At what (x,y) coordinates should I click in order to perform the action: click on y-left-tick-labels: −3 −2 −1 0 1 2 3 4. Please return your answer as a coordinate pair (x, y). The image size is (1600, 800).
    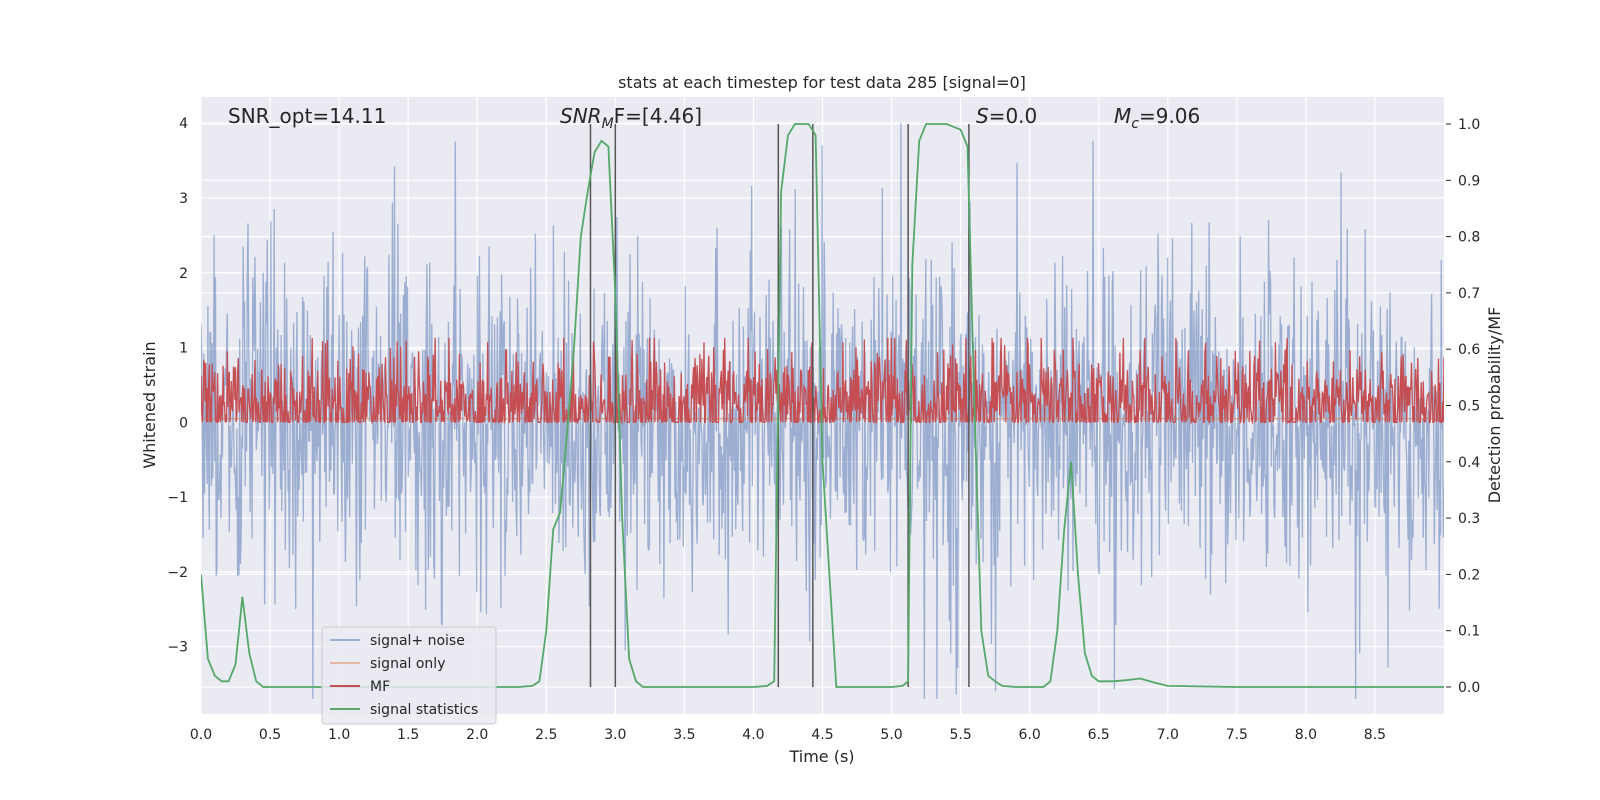
    Looking at the image, I should click on (177, 386).